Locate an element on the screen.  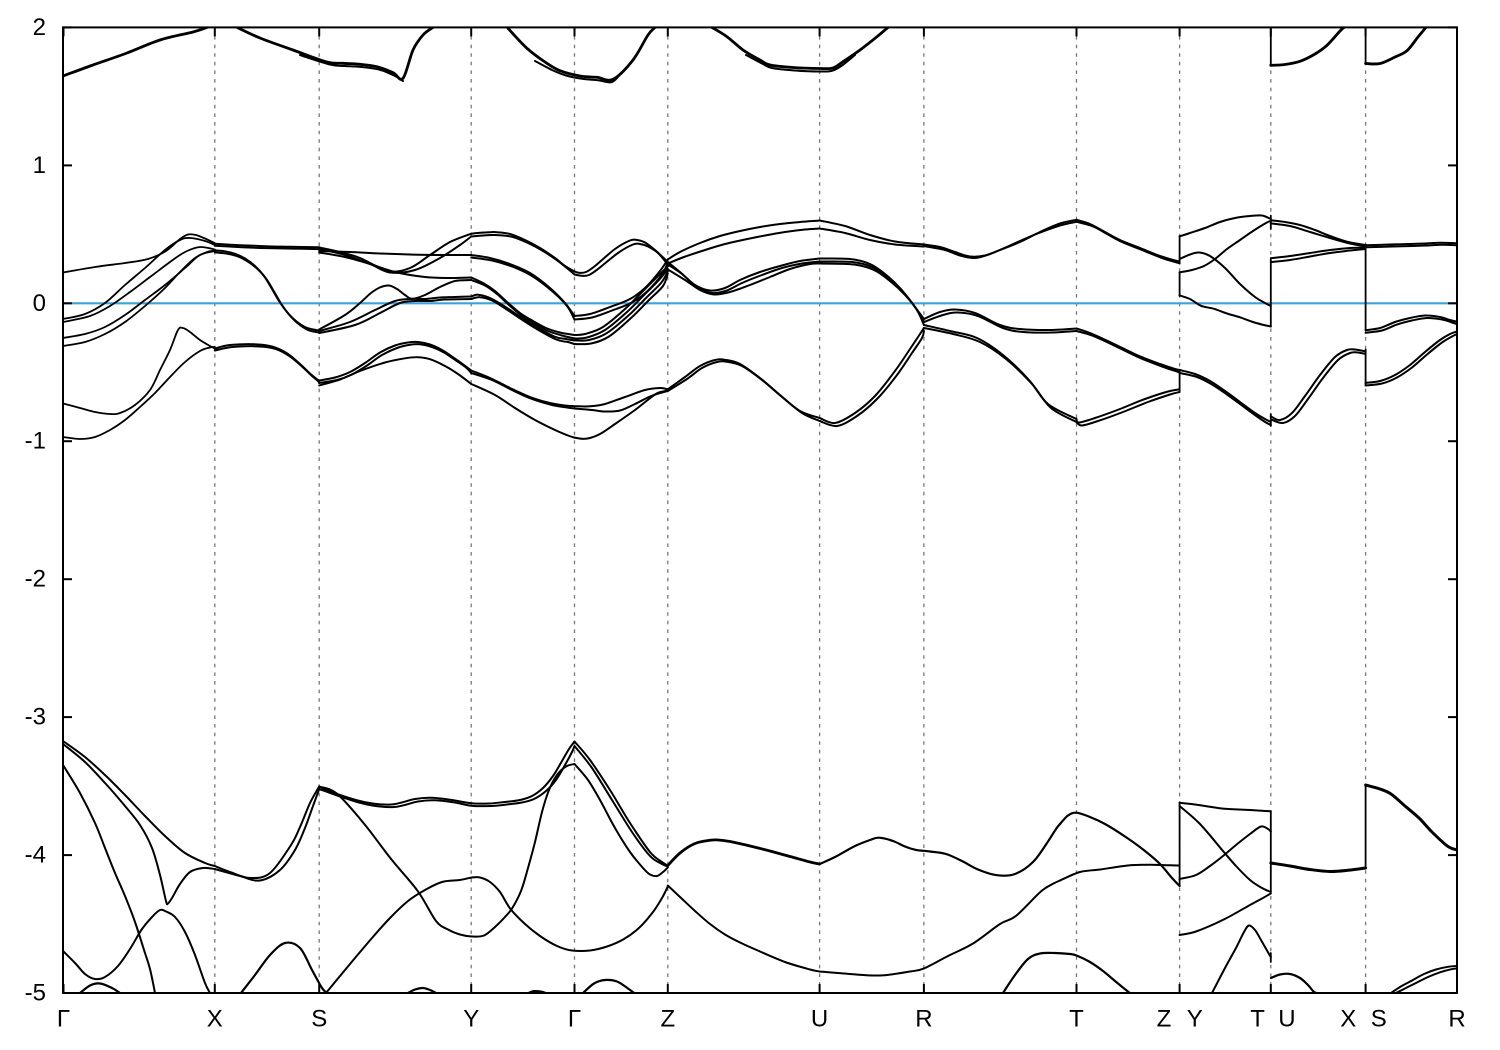
svg-text: -5 is located at coordinates (35, 993).